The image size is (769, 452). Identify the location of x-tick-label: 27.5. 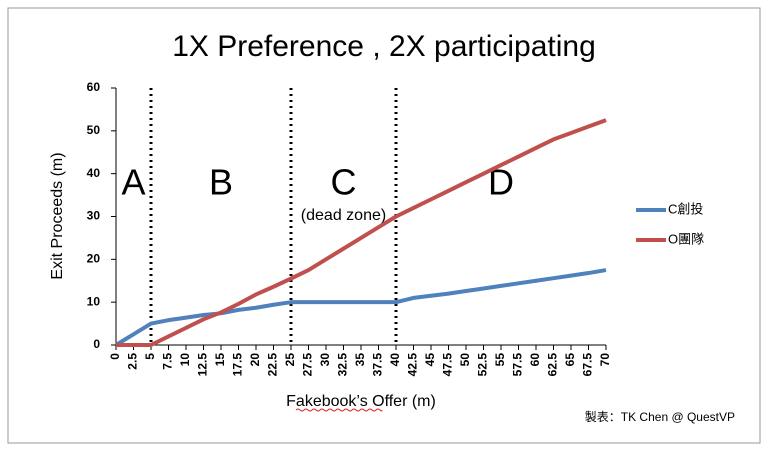
(308, 365).